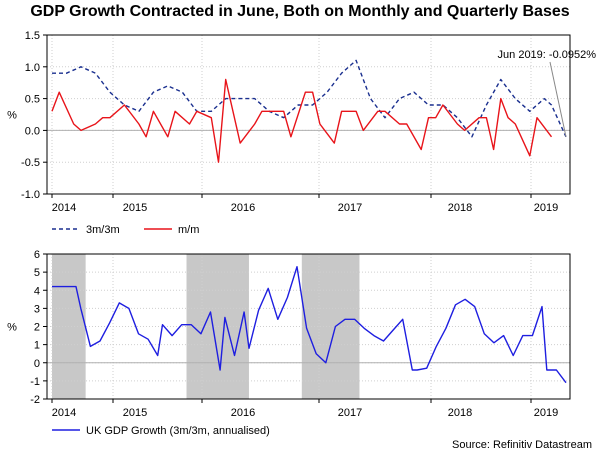 The width and height of the screenshot is (600, 454). I want to click on y-tick-label: 1.5, so click(32, 36).